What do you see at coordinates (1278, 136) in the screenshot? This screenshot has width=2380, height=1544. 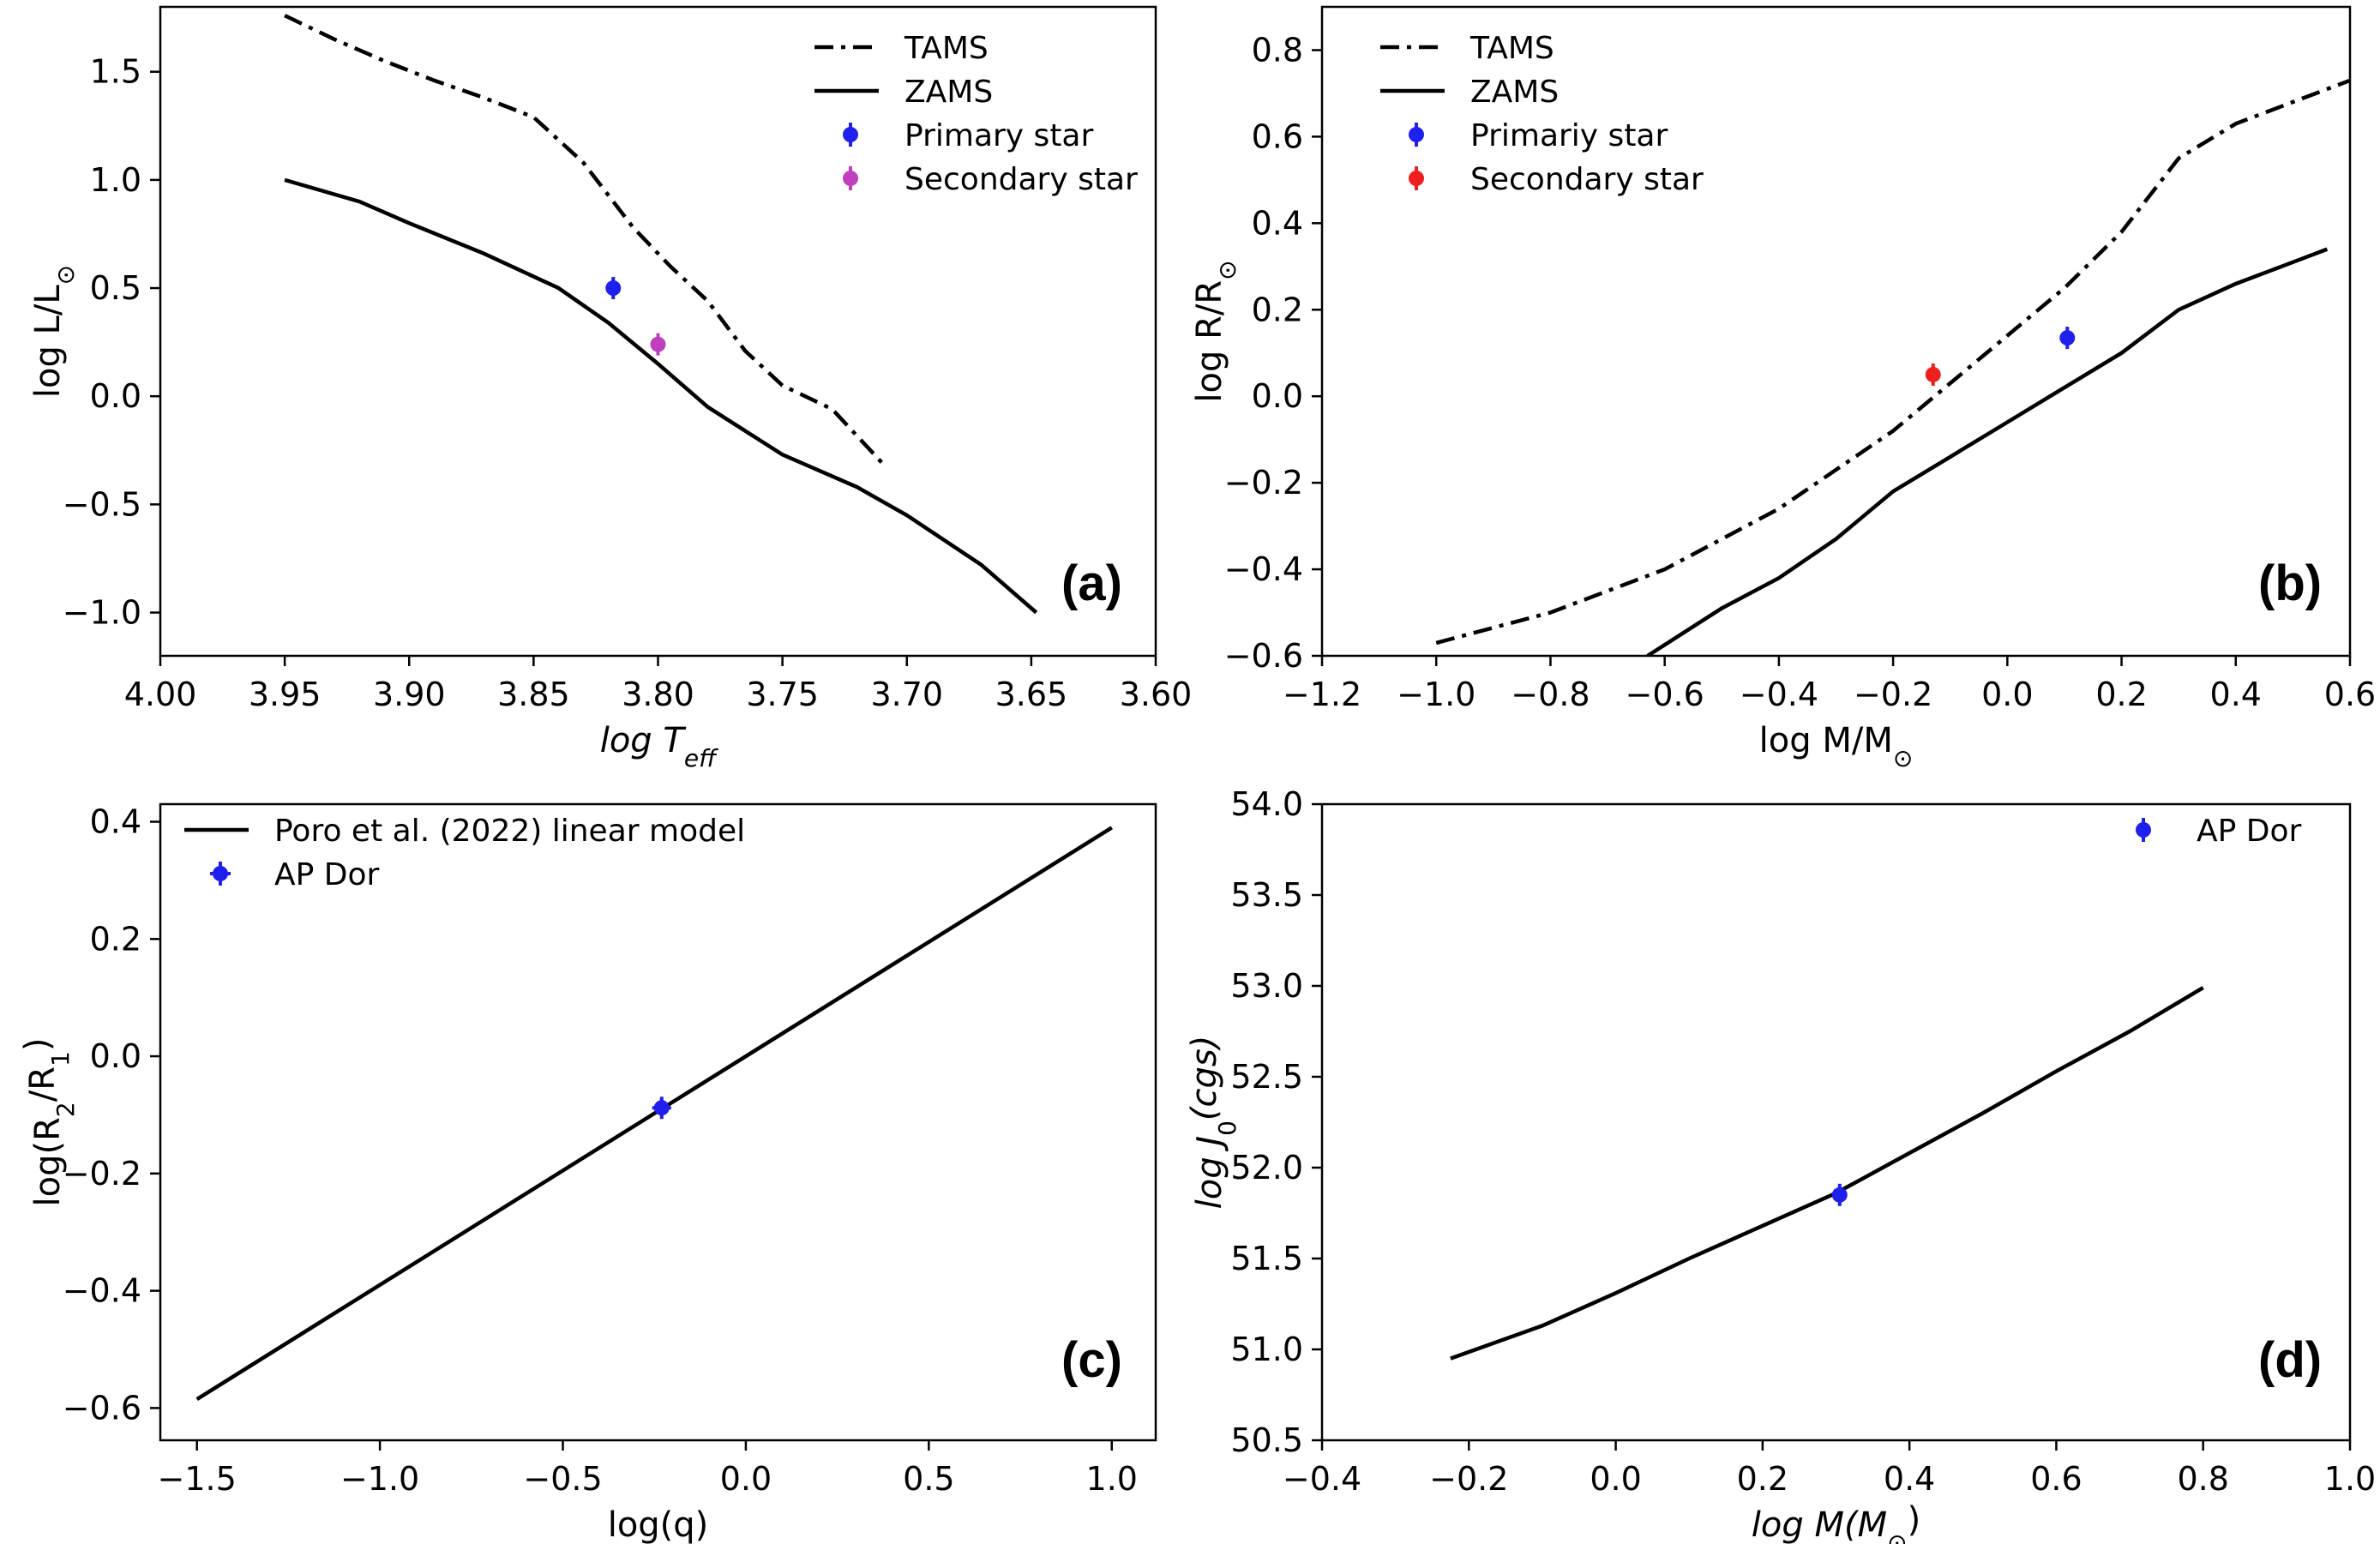 I see `y-tick-label: 0.6` at bounding box center [1278, 136].